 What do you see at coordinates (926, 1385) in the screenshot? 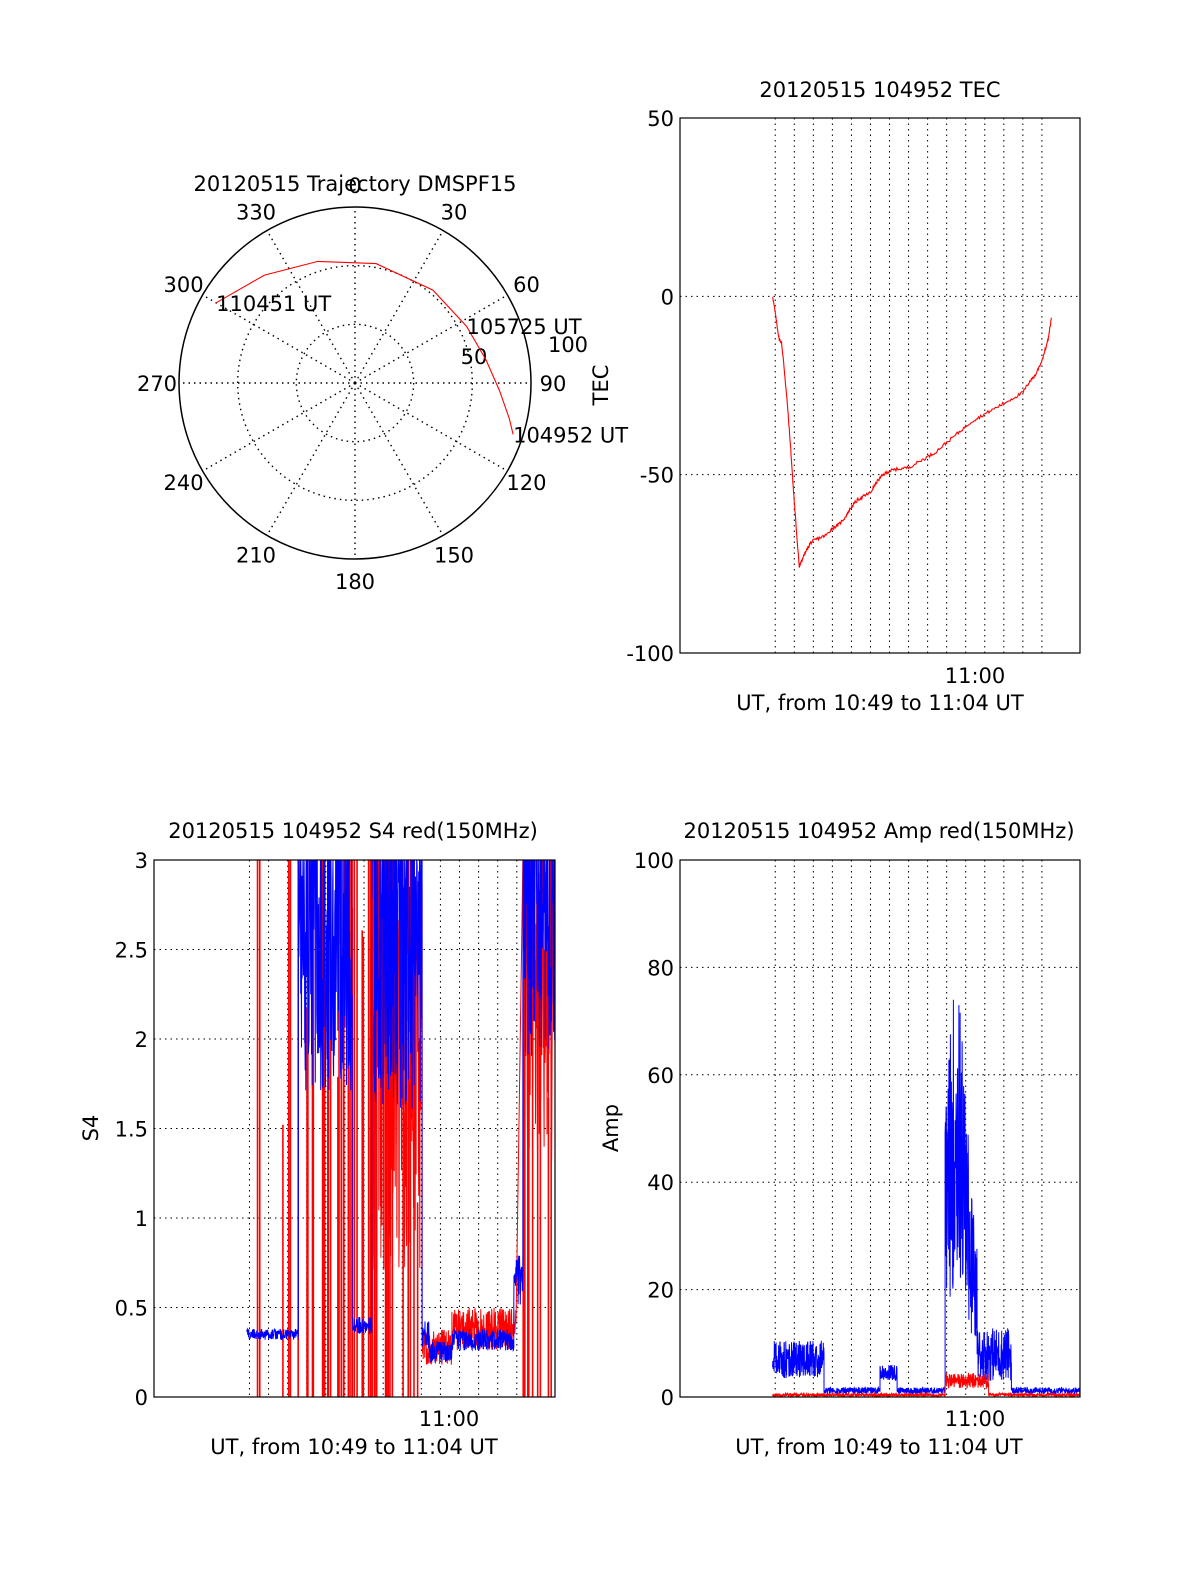
I see `amp-red-line` at bounding box center [926, 1385].